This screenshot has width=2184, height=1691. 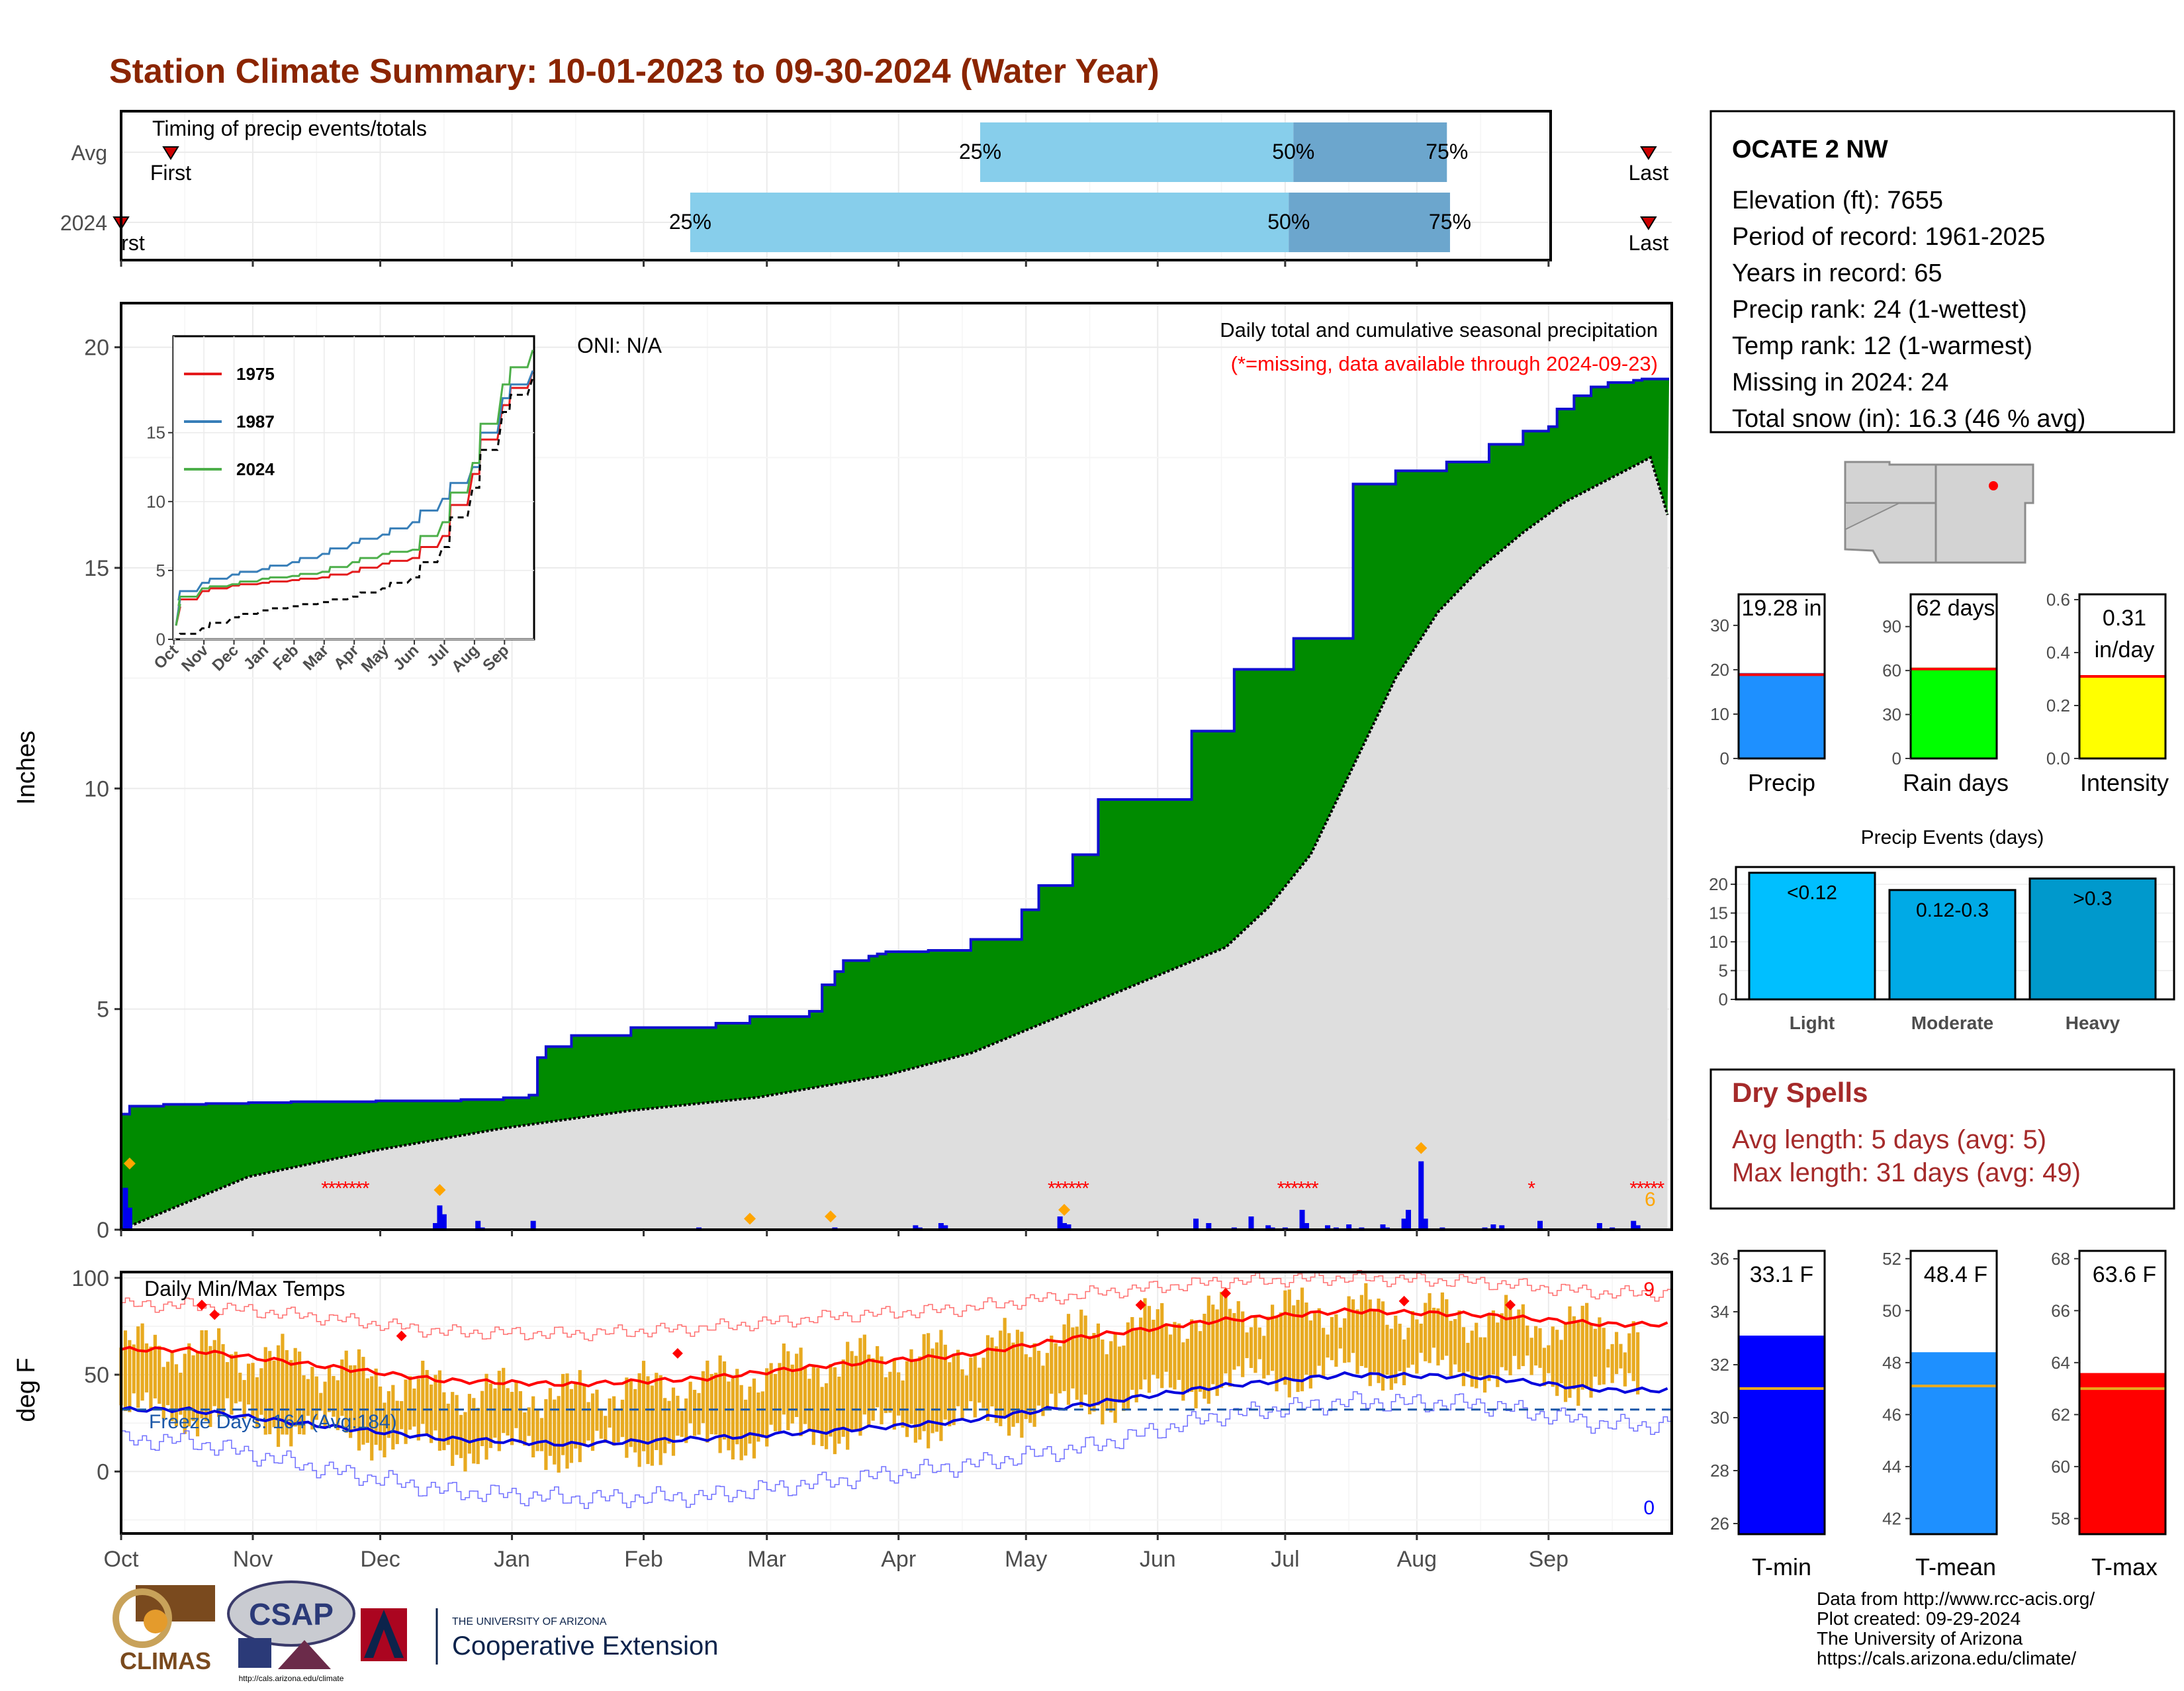 I want to click on inset-legend-label: 1987, so click(x=256, y=422).